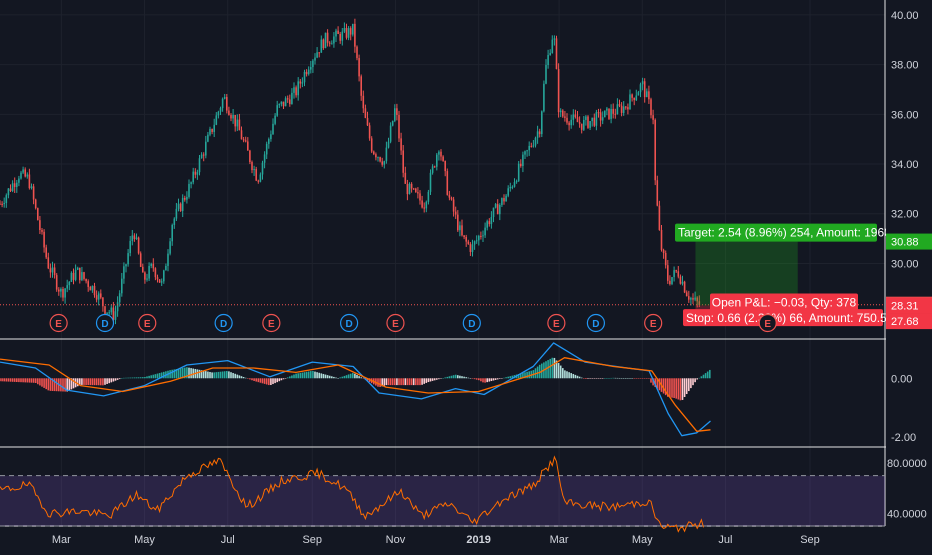 This screenshot has height=555, width=932. Describe the element at coordinates (395, 324) in the screenshot. I see `event-letter: E` at that location.